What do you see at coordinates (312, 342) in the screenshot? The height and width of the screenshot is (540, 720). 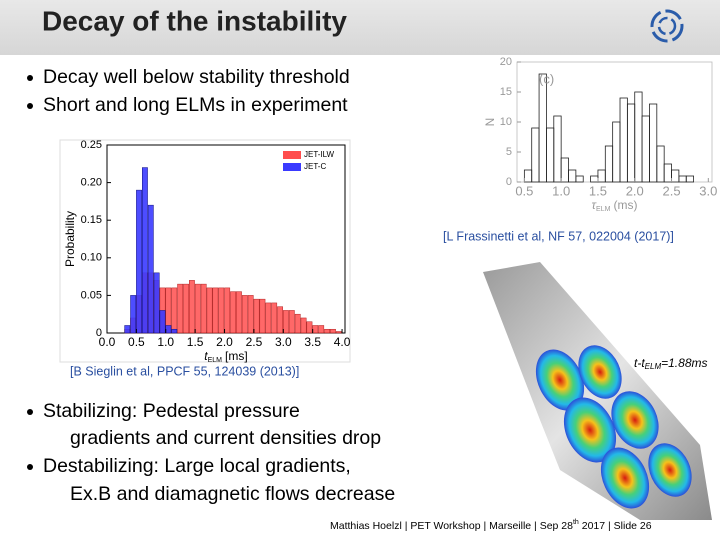 I see `x-tick-label: 3.5` at bounding box center [312, 342].